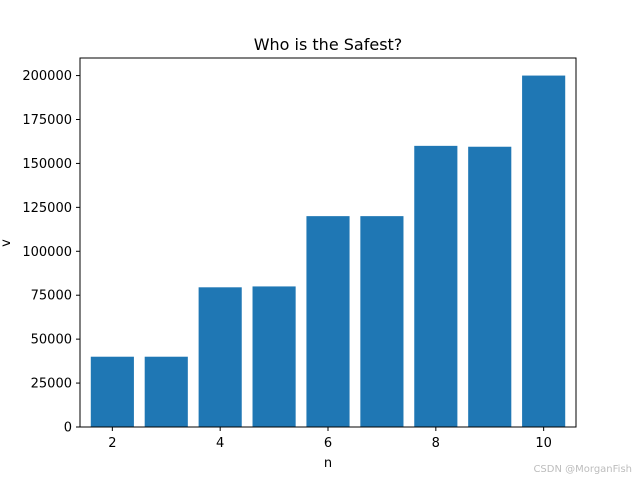 The width and height of the screenshot is (640, 480). I want to click on x-tick-label: 10, so click(543, 443).